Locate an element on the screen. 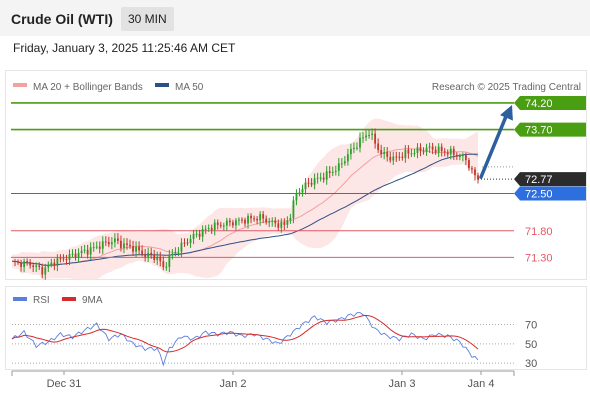 Image resolution: width=590 pixels, height=400 pixels. rsi-ma-line is located at coordinates (245, 333).